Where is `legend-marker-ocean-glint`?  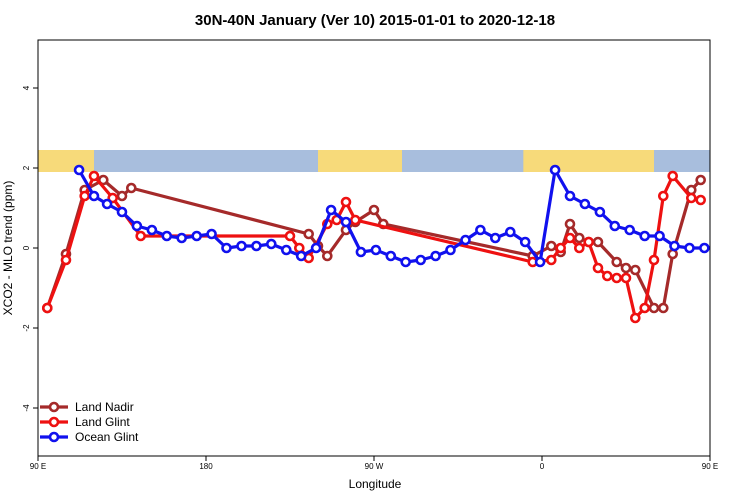 legend-marker-ocean-glint is located at coordinates (54, 437).